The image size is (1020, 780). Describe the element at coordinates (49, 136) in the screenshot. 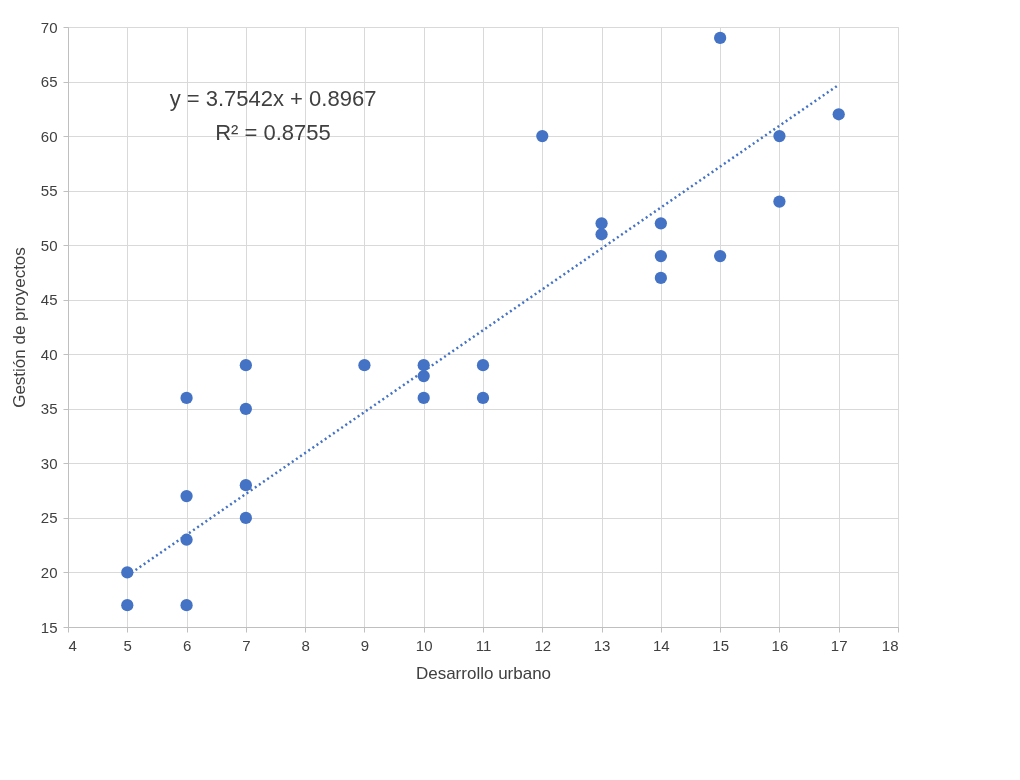

I see `y-tick-label: 60` at that location.